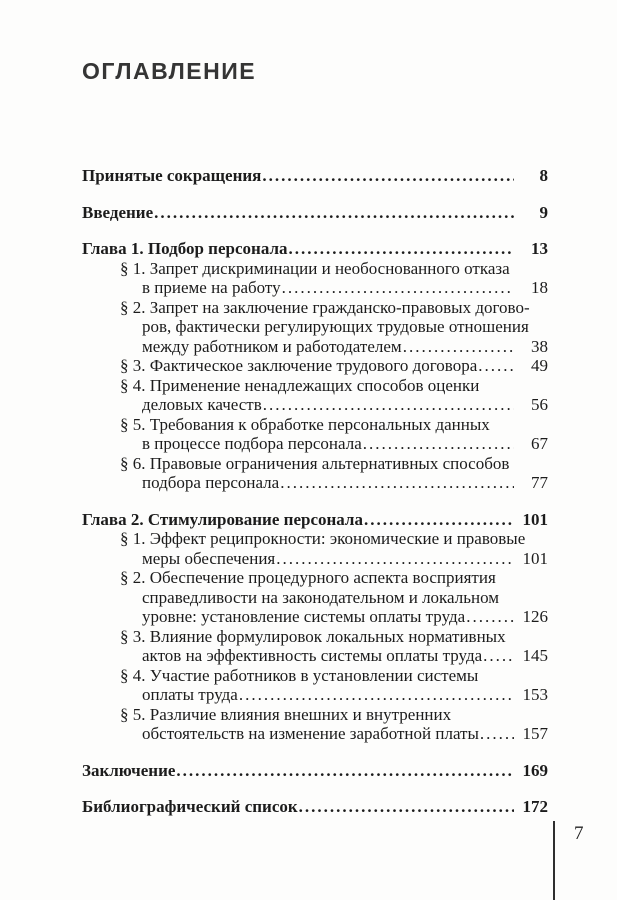 The width and height of the screenshot is (617, 900). I want to click on toc-page-number: 172, so click(535, 806).